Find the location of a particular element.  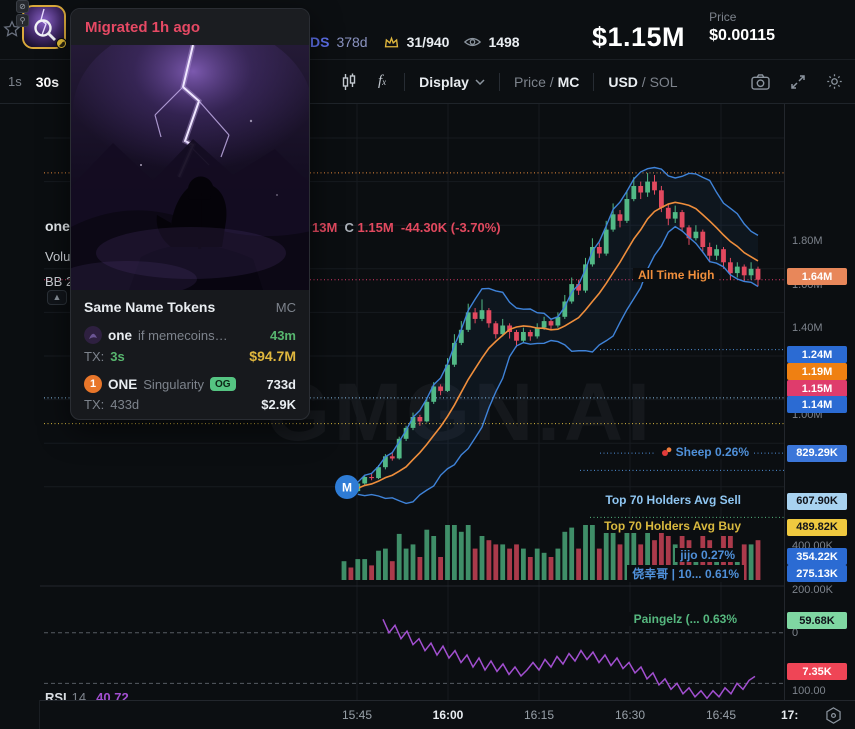

chart-type-candles-icon is located at coordinates (349, 82).